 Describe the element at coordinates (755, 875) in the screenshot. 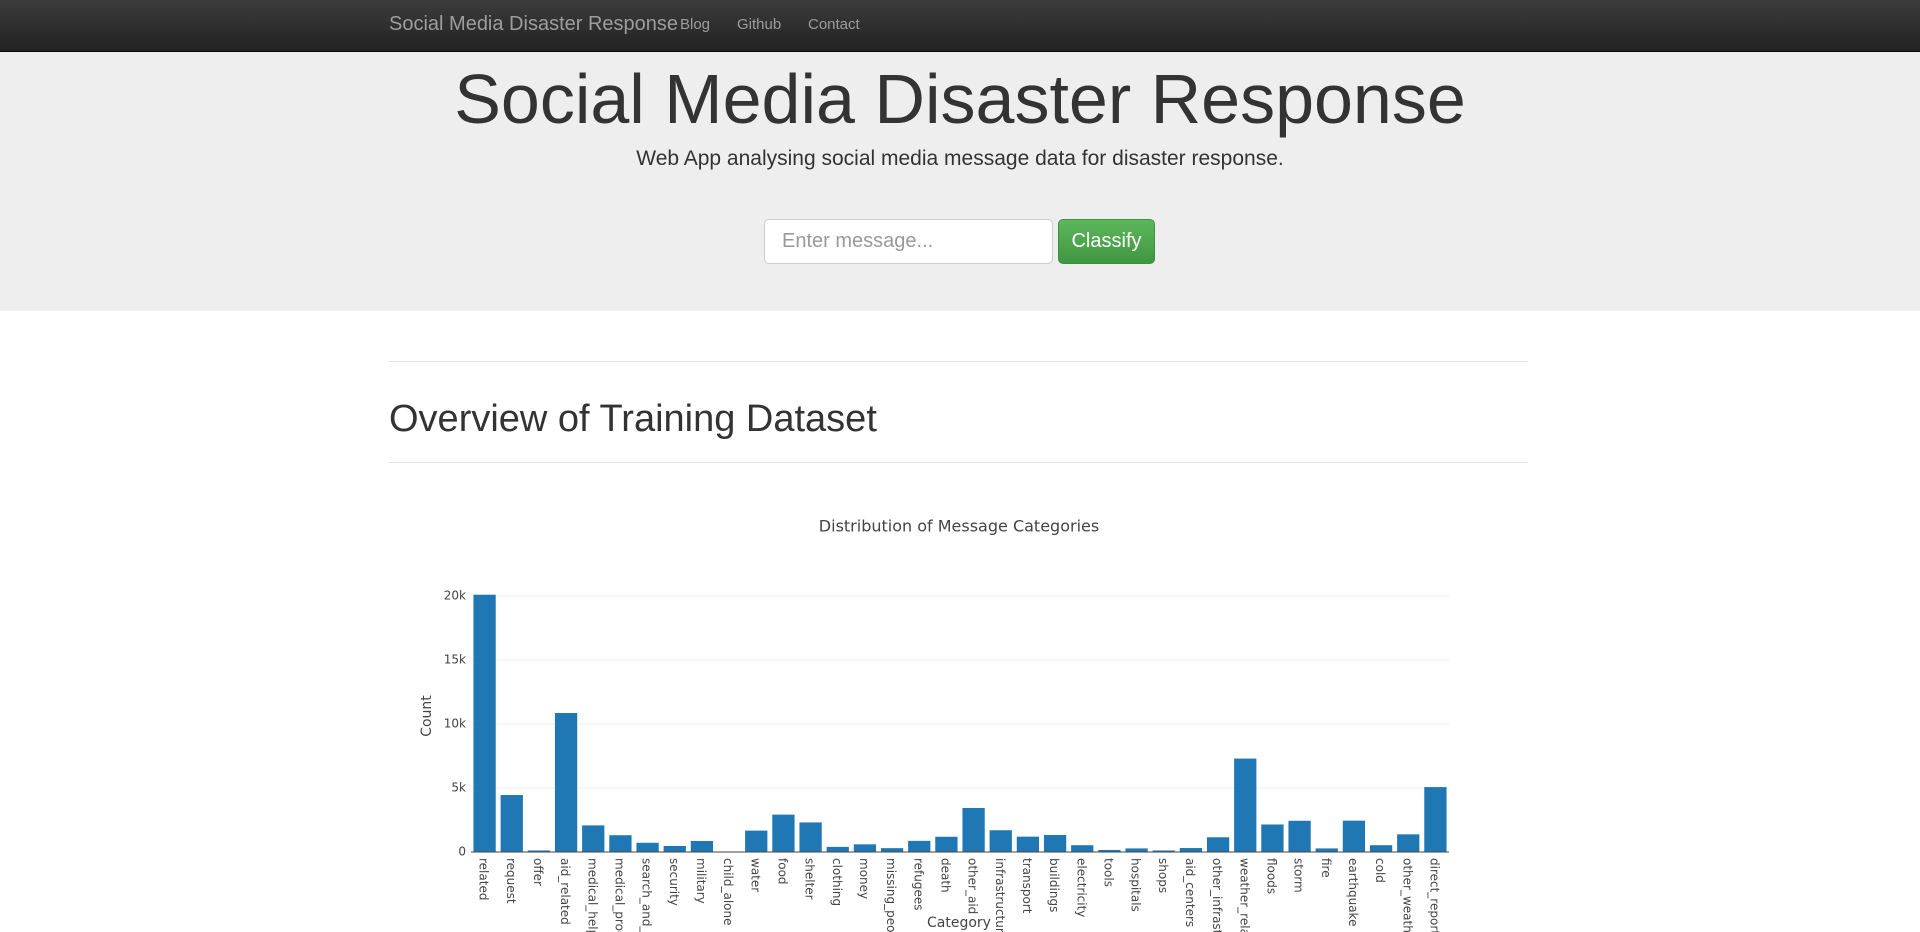

I see `x-tick-label: water` at that location.